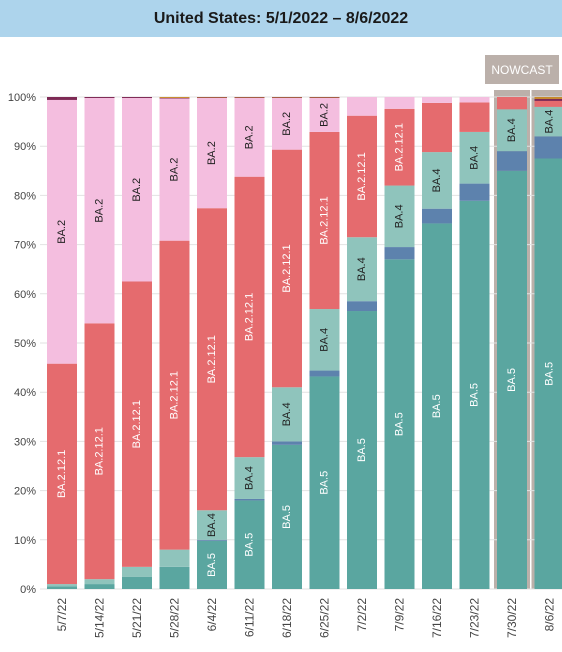 This screenshot has width=562, height=652. What do you see at coordinates (25, 147) in the screenshot?
I see `y-tick-label: 90%` at bounding box center [25, 147].